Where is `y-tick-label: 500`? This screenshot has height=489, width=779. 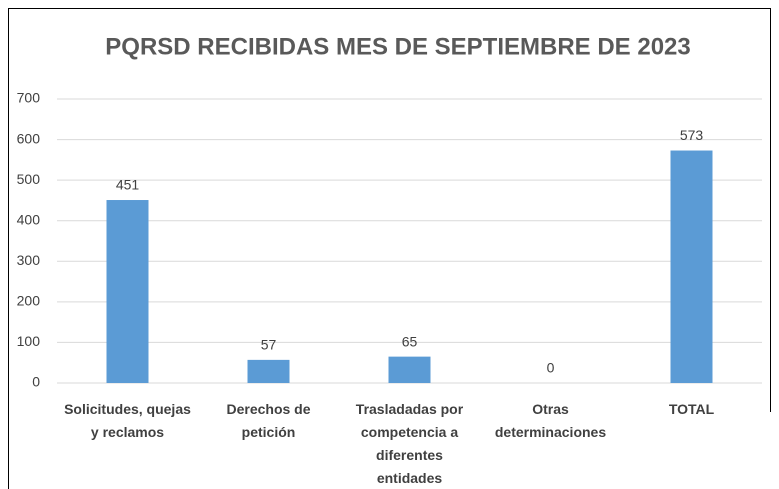
y-tick-label: 500 is located at coordinates (29, 179).